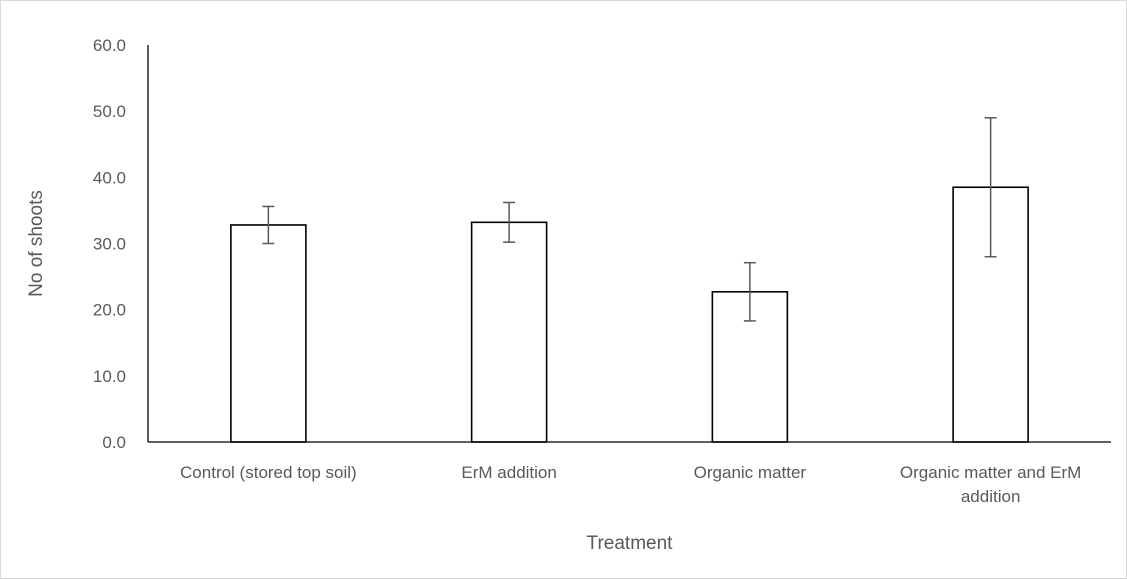 The height and width of the screenshot is (580, 1127). What do you see at coordinates (114, 442) in the screenshot?
I see `y-tick-label: 0.0` at bounding box center [114, 442].